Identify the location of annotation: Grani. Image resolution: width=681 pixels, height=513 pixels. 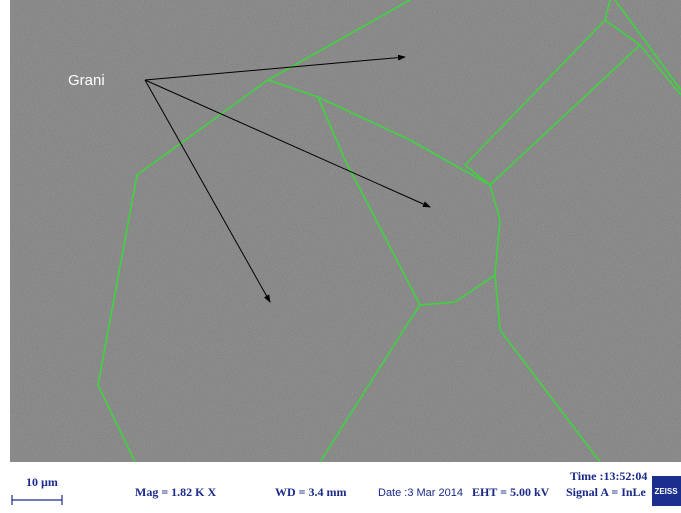
(86, 80).